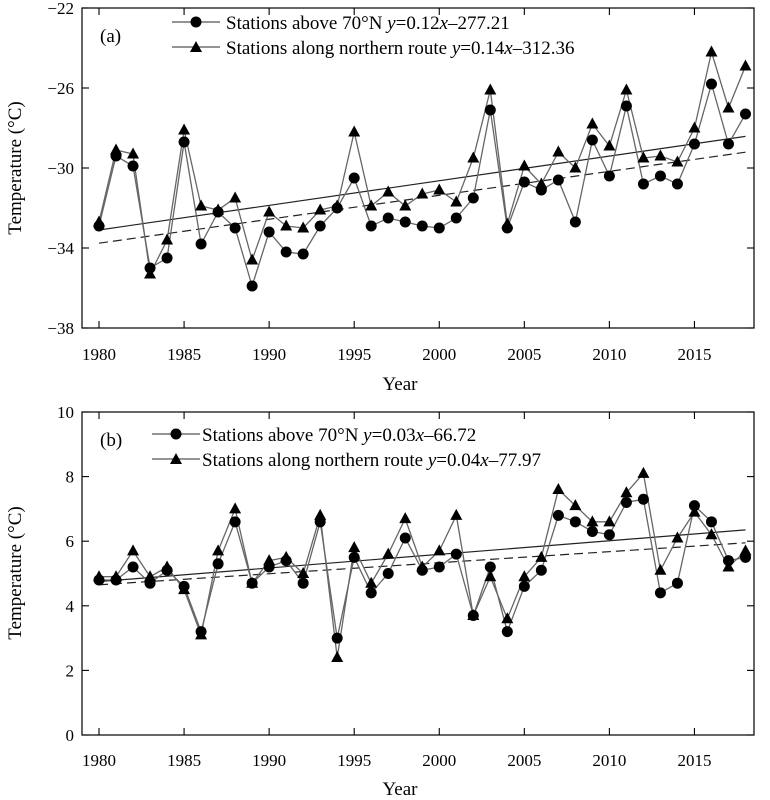  Describe the element at coordinates (366, 435) in the screenshot. I see `legend-eq-y: y` at that location.